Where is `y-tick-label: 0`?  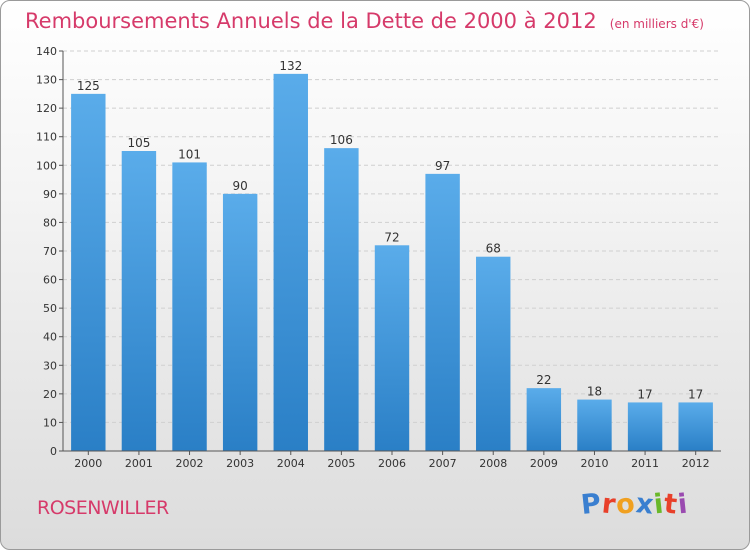 y-tick-label: 0 is located at coordinates (53, 451).